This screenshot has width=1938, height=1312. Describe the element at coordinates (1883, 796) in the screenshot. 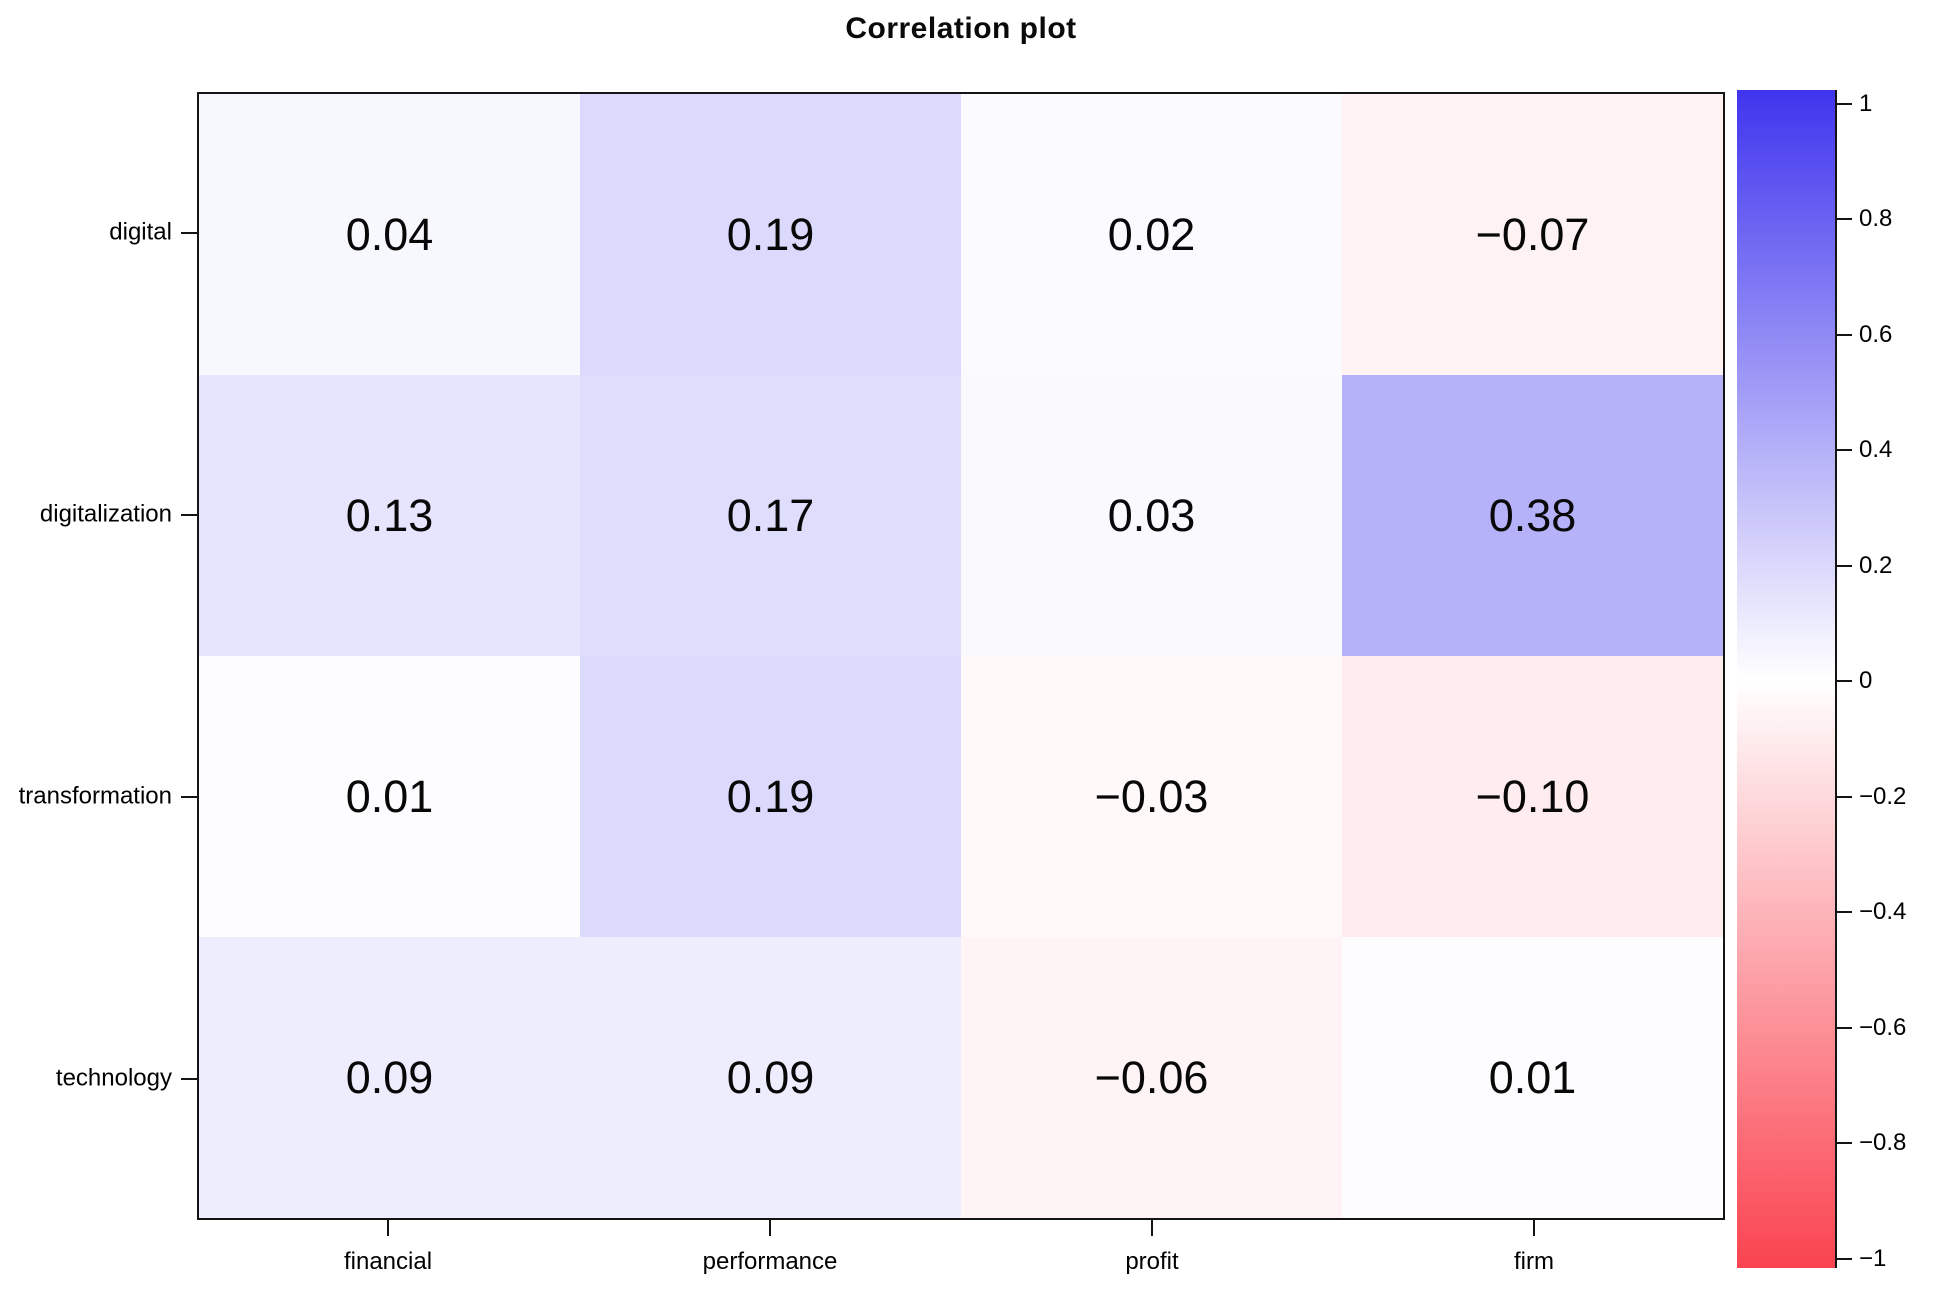

I see `colorbar-tick-label: −0.2` at that location.